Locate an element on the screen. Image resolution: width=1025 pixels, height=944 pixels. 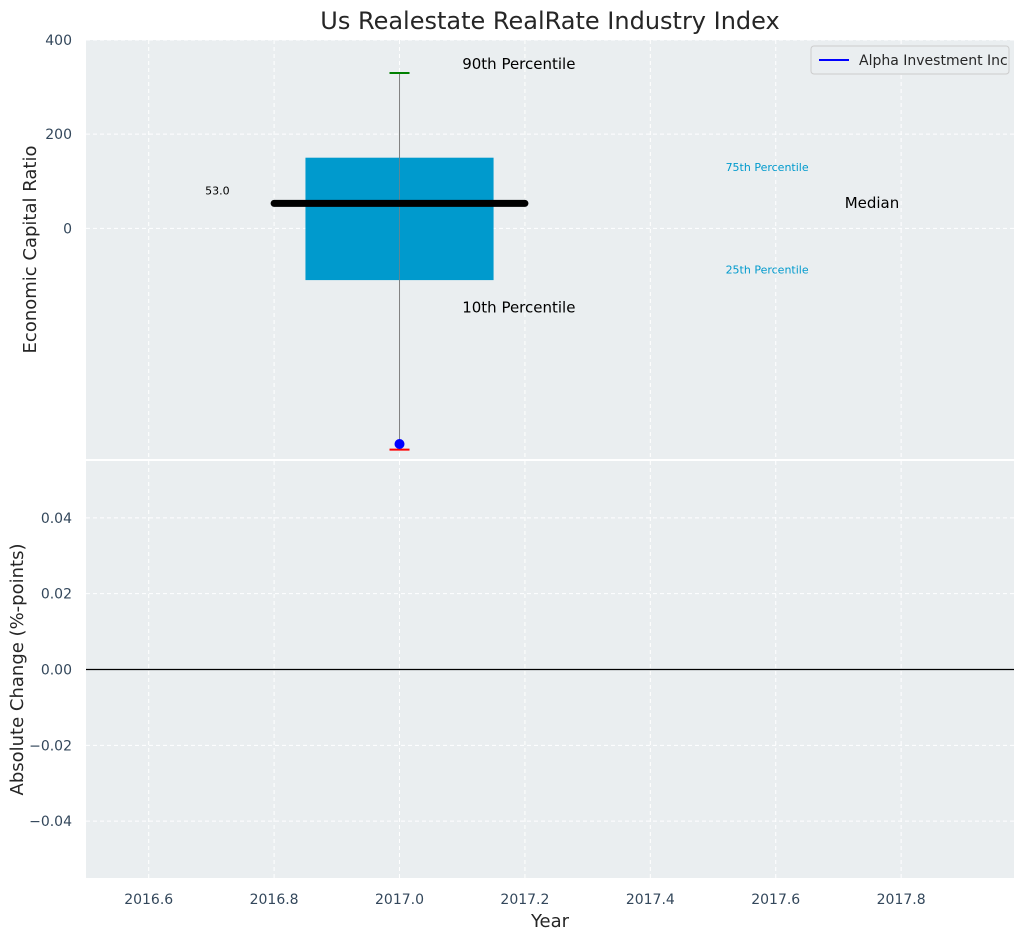
x-tick-label: 2017.0 is located at coordinates (399, 900).